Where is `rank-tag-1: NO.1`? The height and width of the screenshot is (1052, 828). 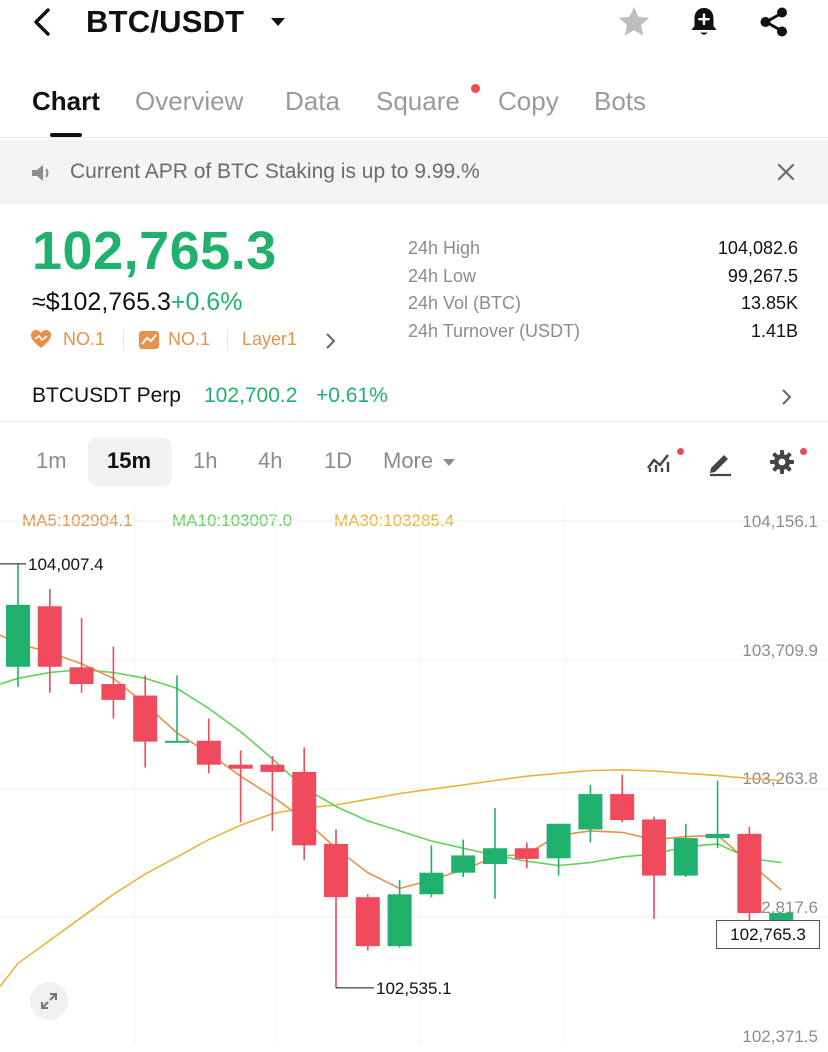
rank-tag-1: NO.1 is located at coordinates (84, 339).